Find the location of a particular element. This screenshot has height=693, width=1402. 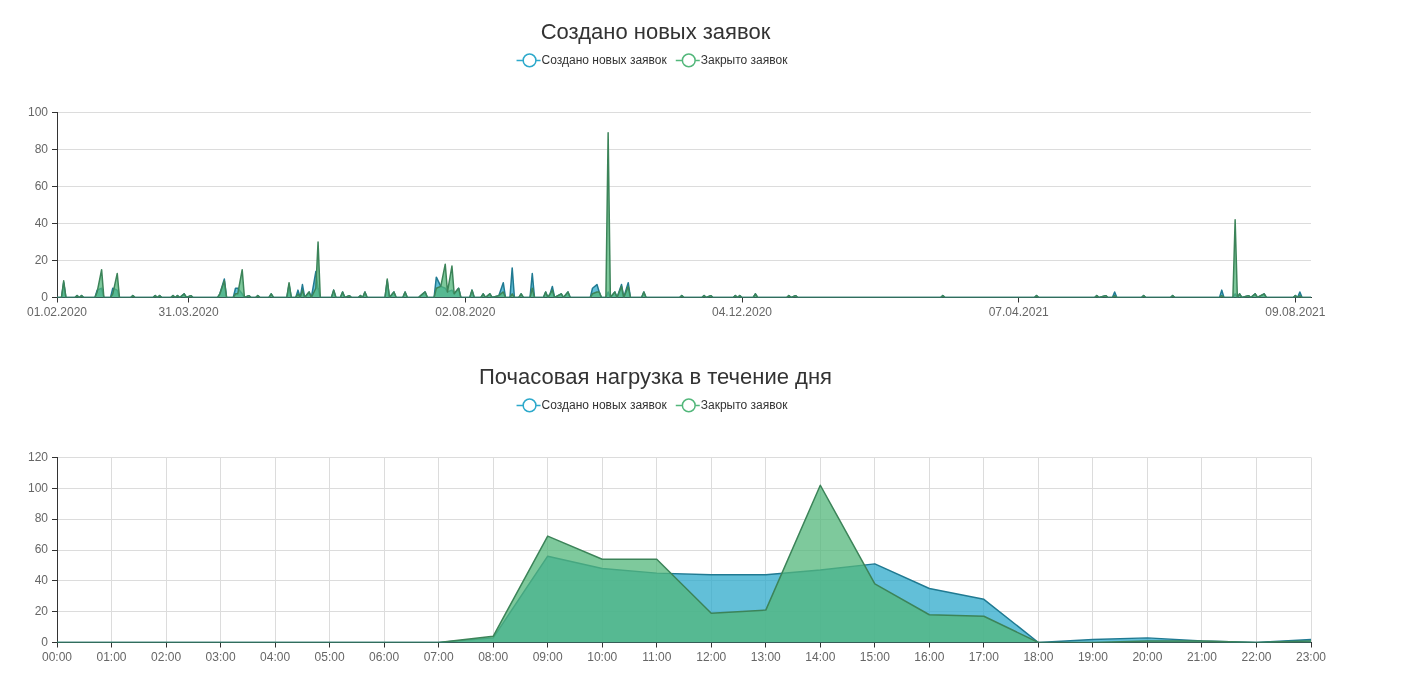

x-tick-label: 12:00 is located at coordinates (711, 657).